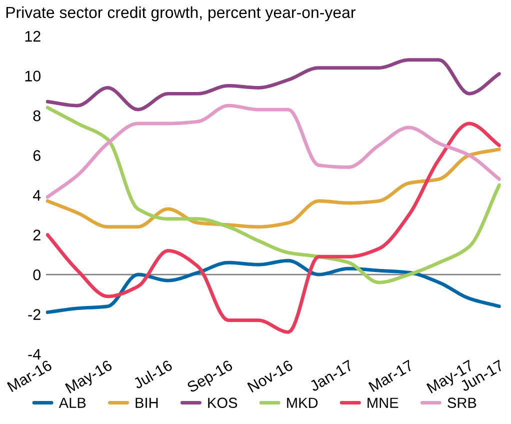 This screenshot has height=424, width=511. I want to click on legend-label: ALB, so click(72, 403).